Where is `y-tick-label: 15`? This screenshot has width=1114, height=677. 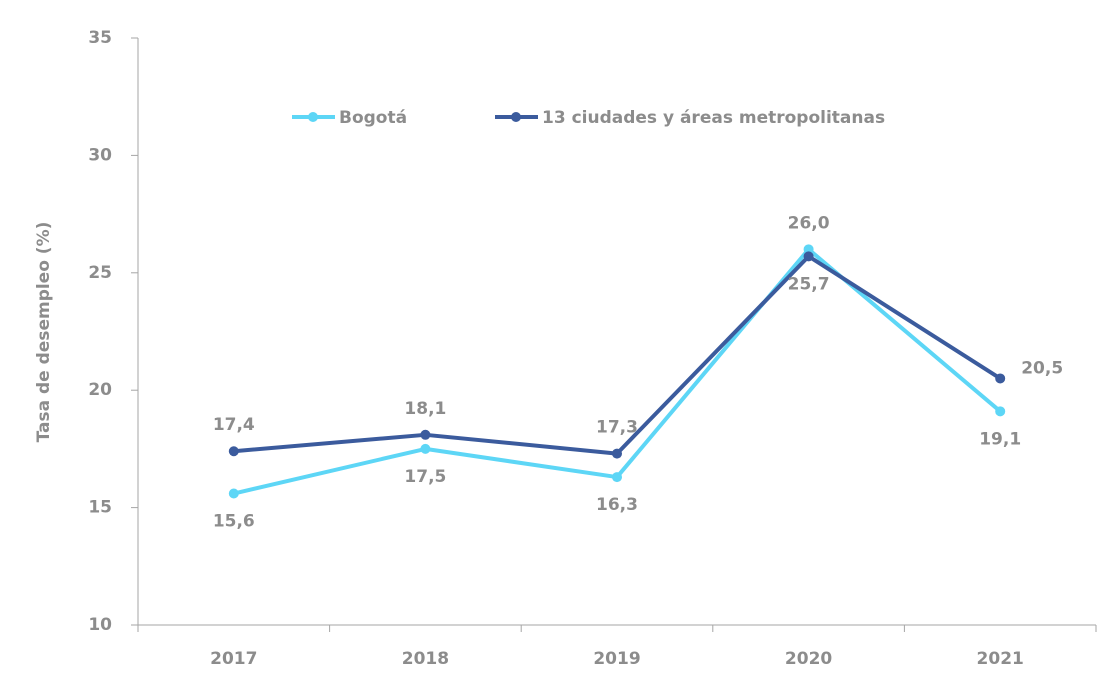
y-tick-label: 15 is located at coordinates (100, 508).